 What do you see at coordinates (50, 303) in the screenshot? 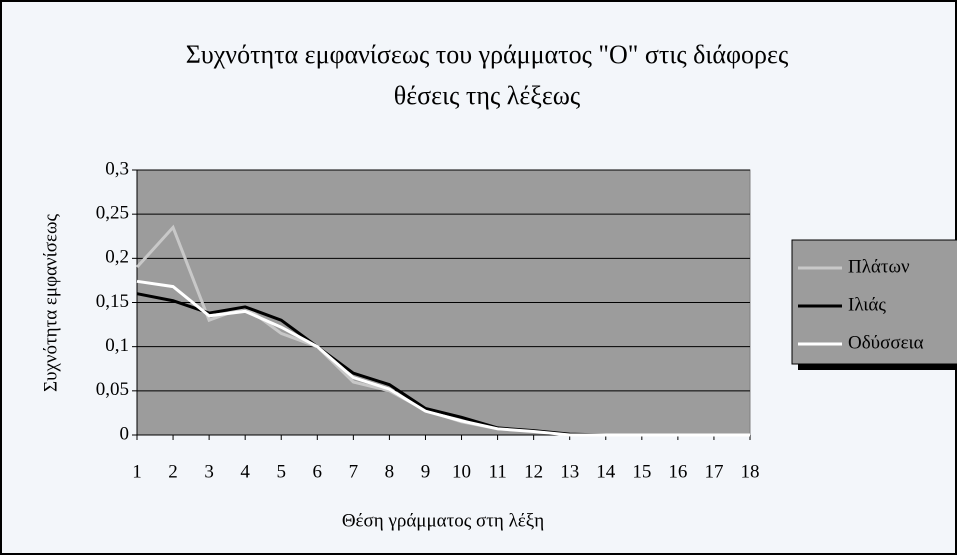
I see `y-axis-label: Συχνότητα εμφανίσεως` at bounding box center [50, 303].